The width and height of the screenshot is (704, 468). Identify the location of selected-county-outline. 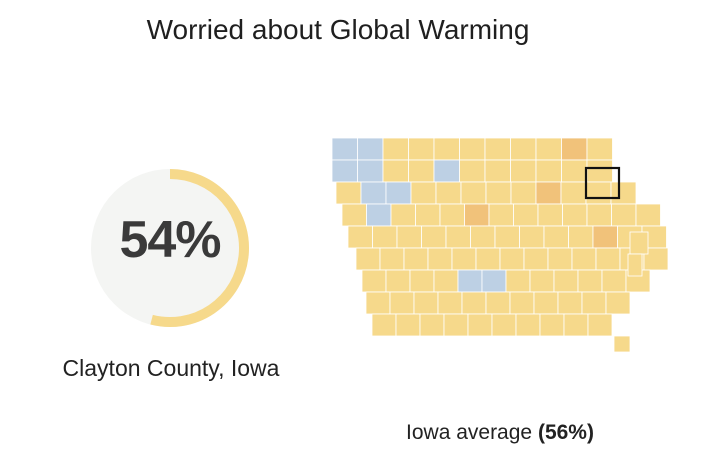
(602, 183).